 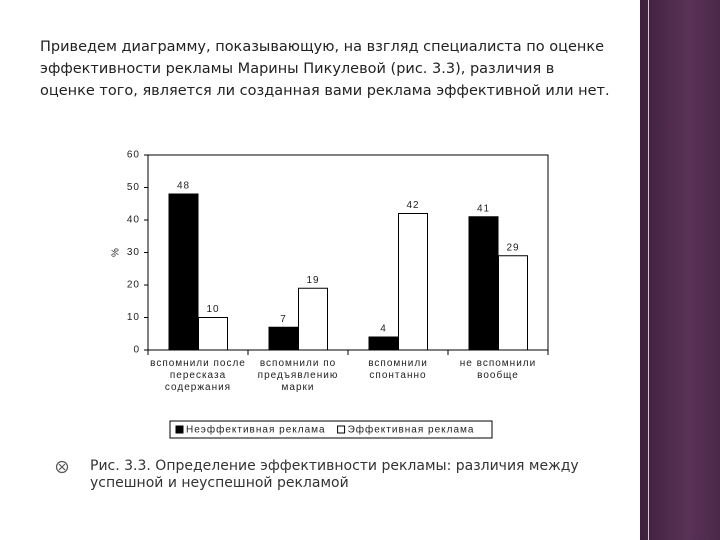 What do you see at coordinates (133, 252) in the screenshot?
I see `y-tick-label: 30` at bounding box center [133, 252].